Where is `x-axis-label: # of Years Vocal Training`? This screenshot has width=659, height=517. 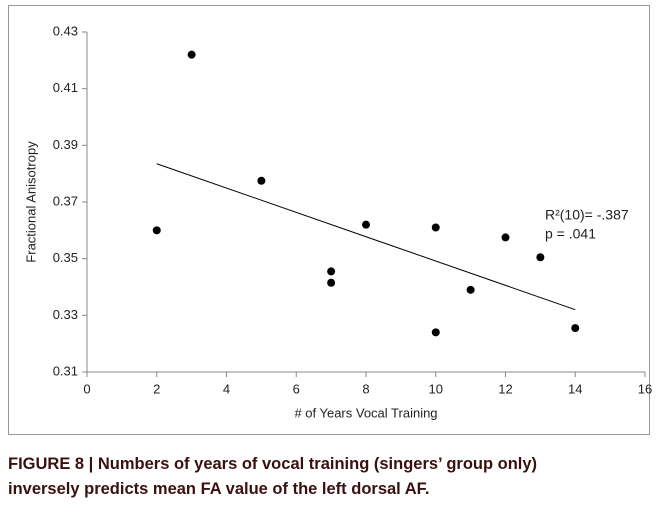 x-axis-label: # of Years Vocal Training is located at coordinates (365, 412).